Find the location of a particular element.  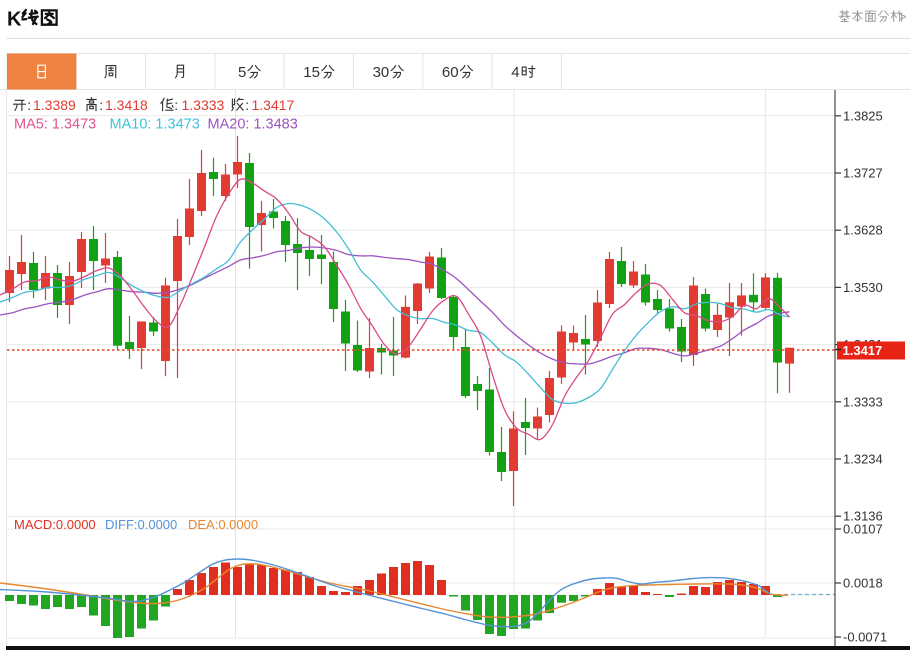

svg-text: 1.3825 is located at coordinates (863, 115).